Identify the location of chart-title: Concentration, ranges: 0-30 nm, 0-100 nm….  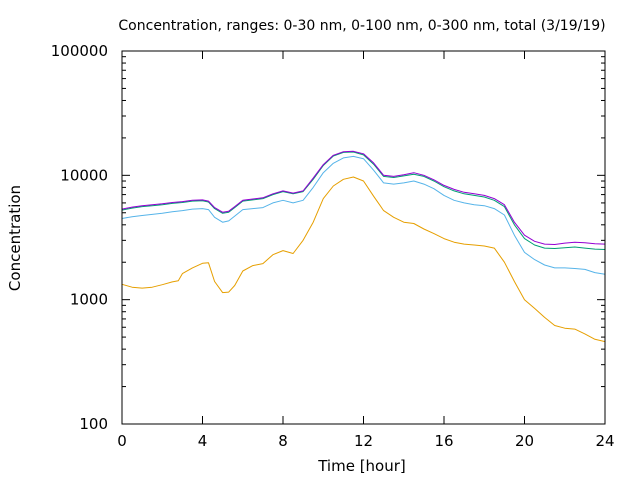
(361, 26).